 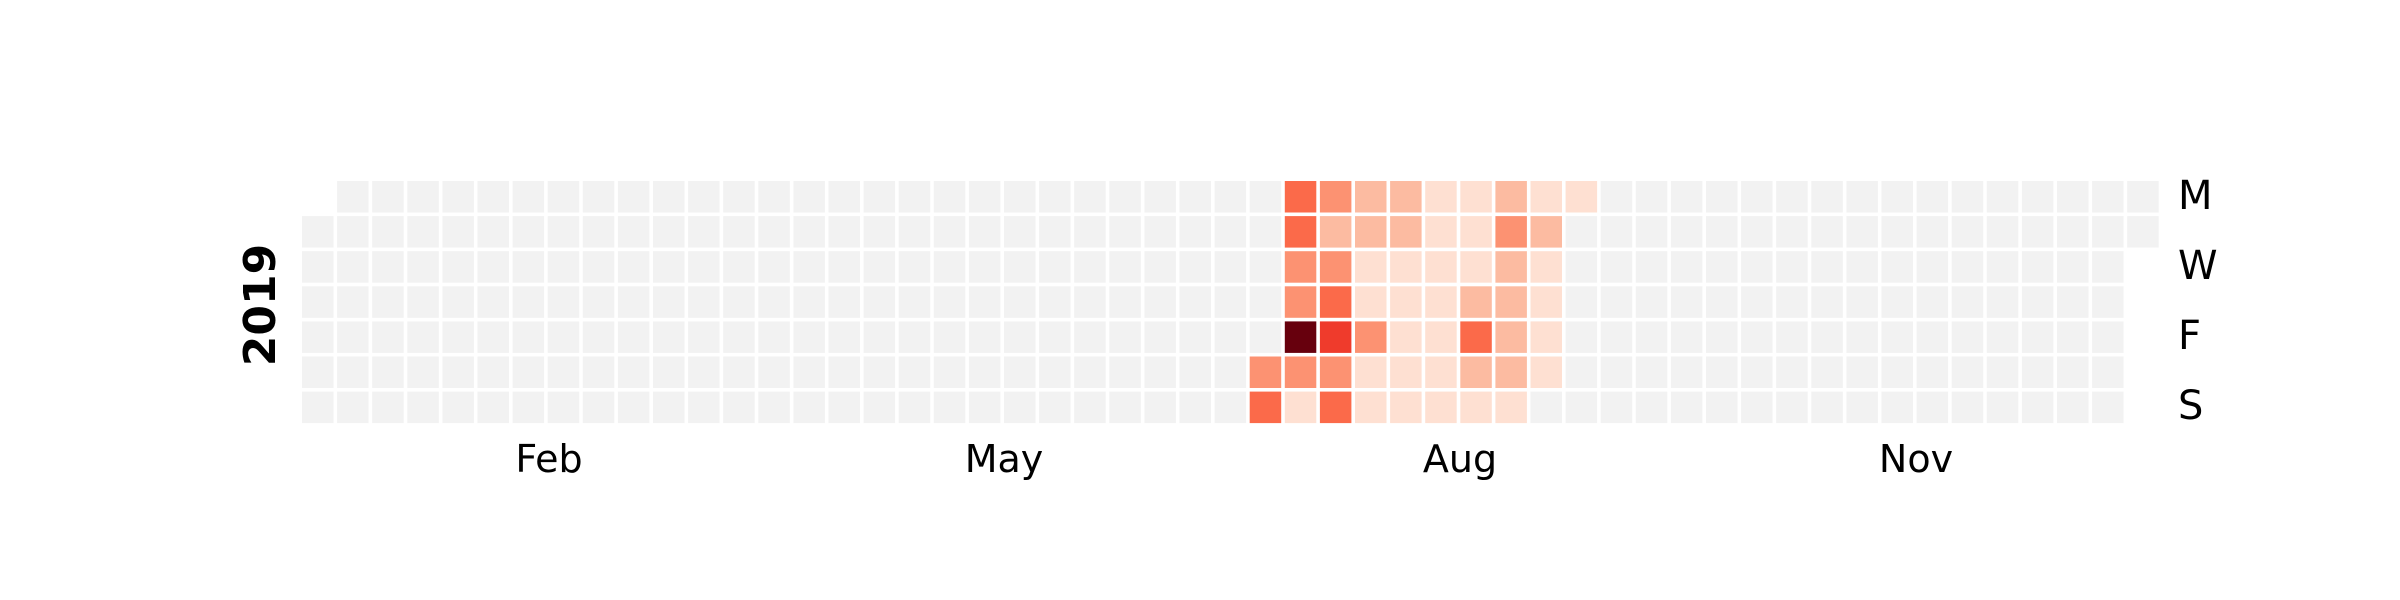 What do you see at coordinates (2195, 196) in the screenshot?
I see `day-label-monday: M` at bounding box center [2195, 196].